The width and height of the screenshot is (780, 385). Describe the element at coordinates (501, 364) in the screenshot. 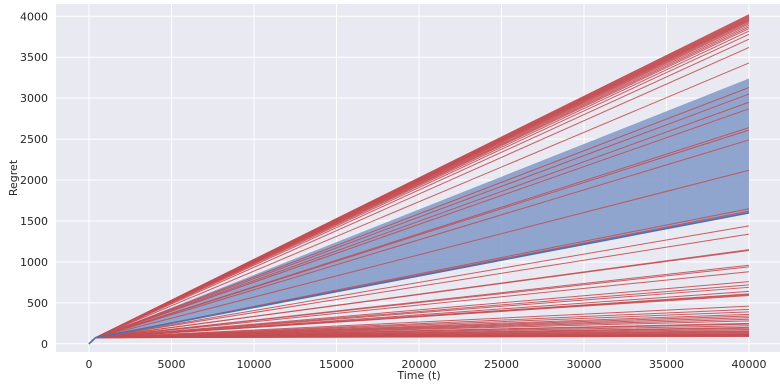

I see `x-tick-label: 25000` at that location.